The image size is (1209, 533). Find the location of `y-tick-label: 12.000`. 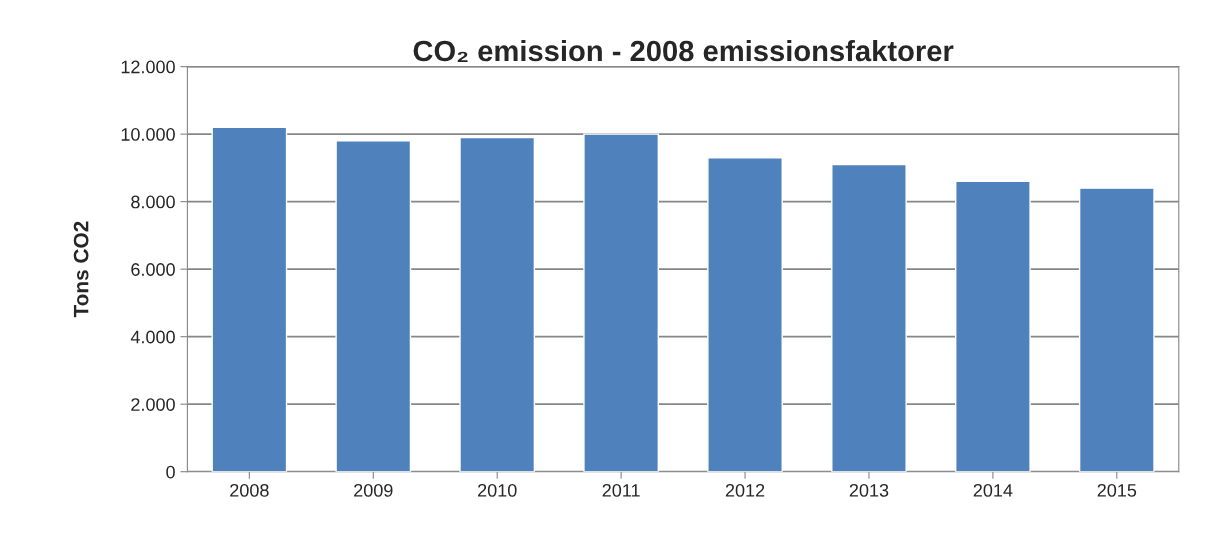

y-tick-label: 12.000 is located at coordinates (148, 67).